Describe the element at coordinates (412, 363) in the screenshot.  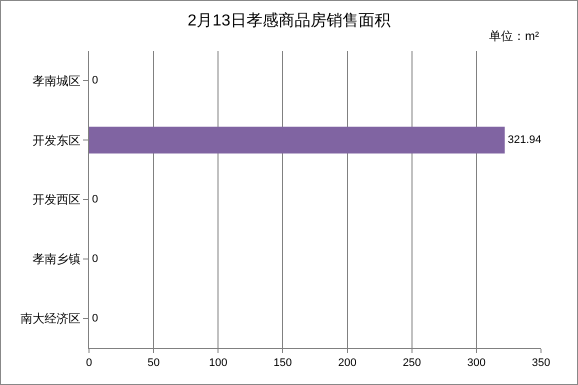
I see `x-tick-label: 250` at that location.